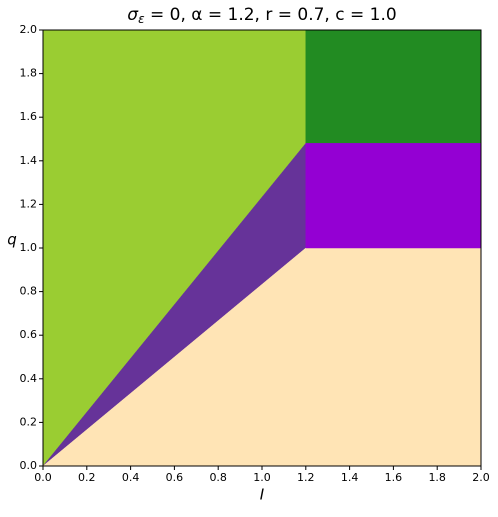  Describe the element at coordinates (437, 477) in the screenshot. I see `x-tick-label: 1.8` at that location.